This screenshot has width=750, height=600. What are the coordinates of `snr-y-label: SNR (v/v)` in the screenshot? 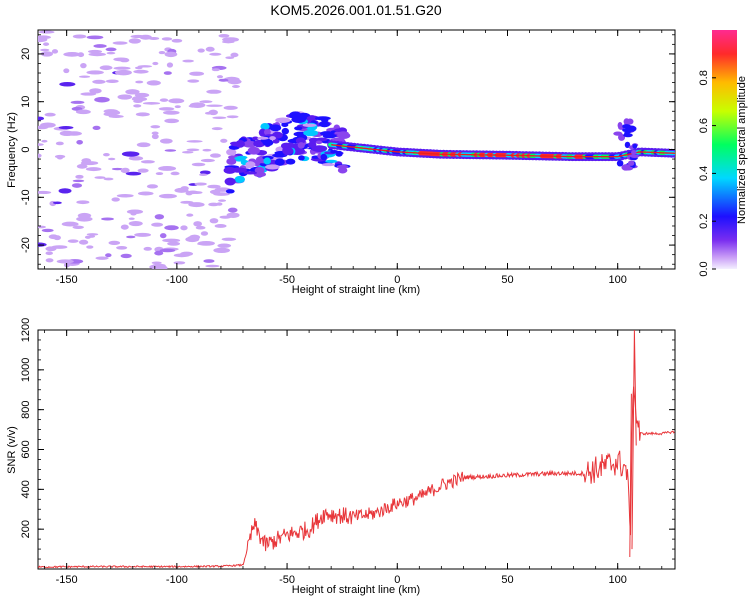 It's located at (12, 450).